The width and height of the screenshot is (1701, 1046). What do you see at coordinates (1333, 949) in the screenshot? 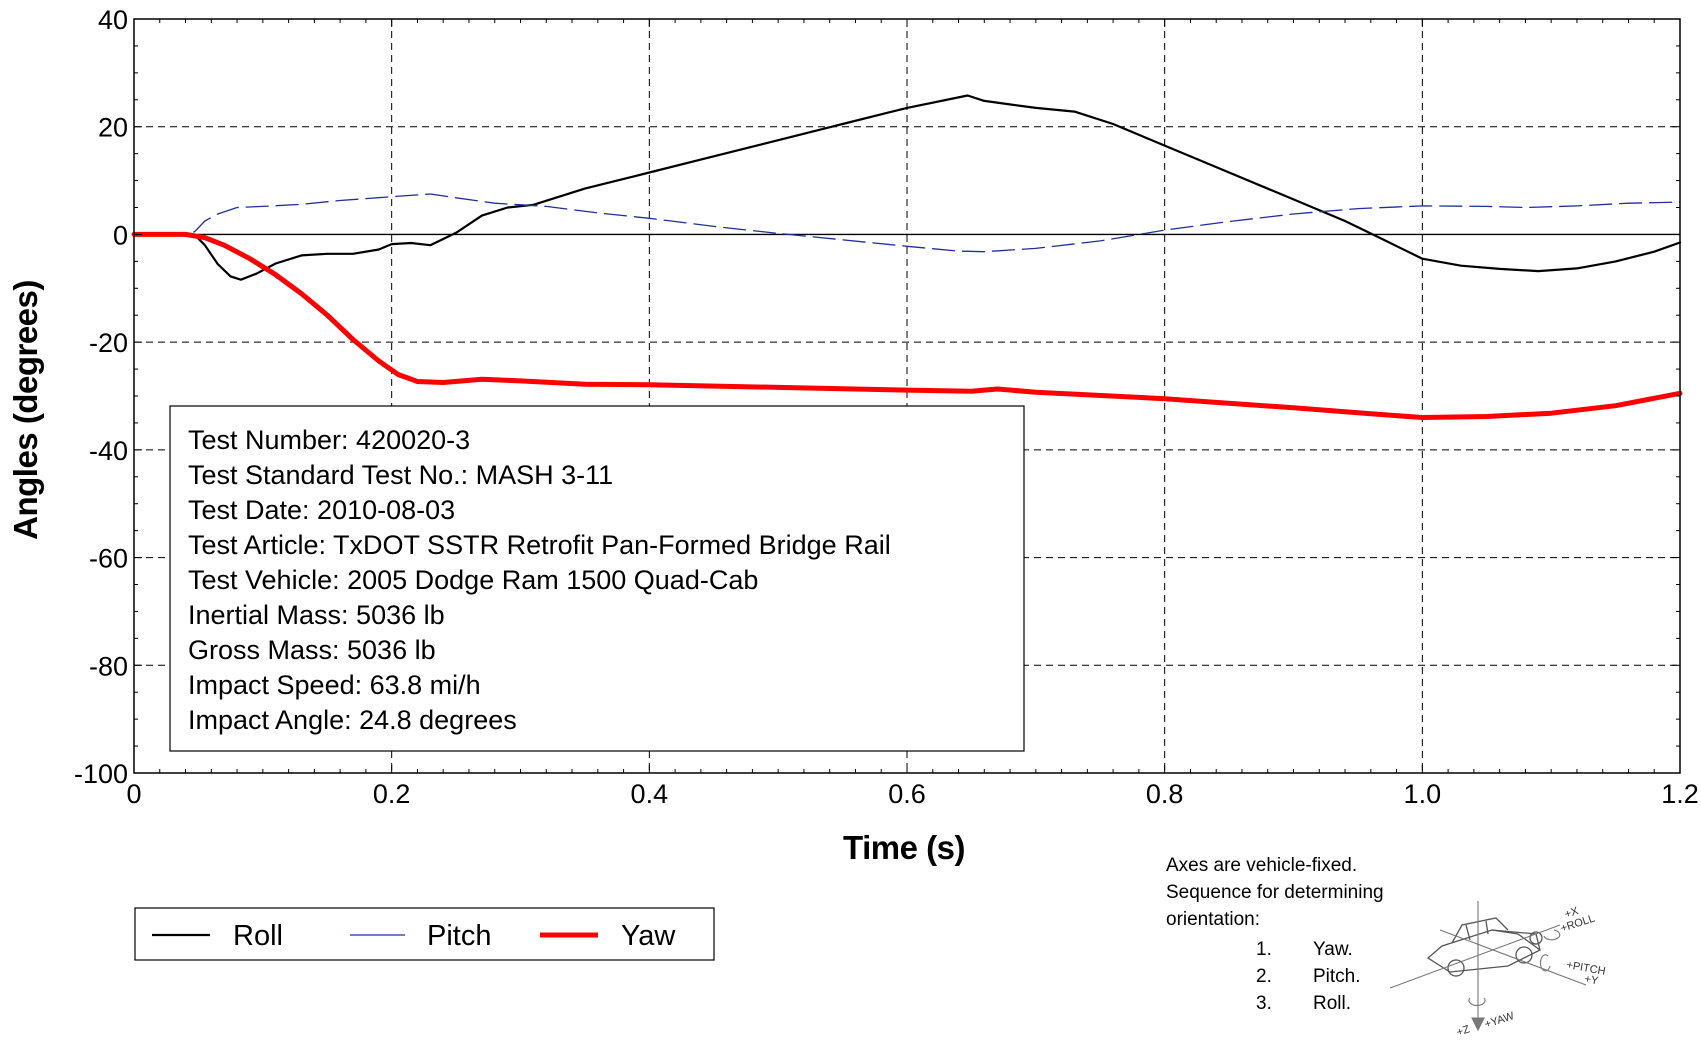
I see `step-text: Yaw.` at bounding box center [1333, 949].